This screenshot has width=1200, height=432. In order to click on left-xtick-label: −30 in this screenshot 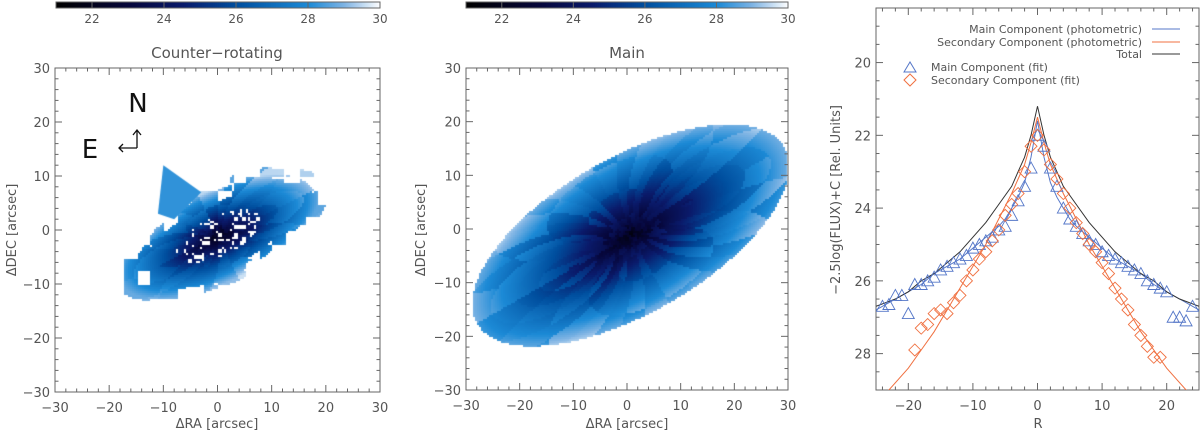, I will do `click(54, 408)`.